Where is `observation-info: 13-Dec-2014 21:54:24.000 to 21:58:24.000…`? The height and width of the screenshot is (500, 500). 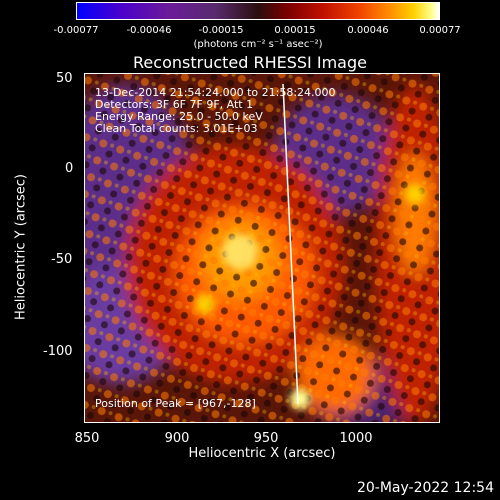
observation-info: 13-Dec-2014 21:54:24.000 to 21:58:24.000… is located at coordinates (215, 111).